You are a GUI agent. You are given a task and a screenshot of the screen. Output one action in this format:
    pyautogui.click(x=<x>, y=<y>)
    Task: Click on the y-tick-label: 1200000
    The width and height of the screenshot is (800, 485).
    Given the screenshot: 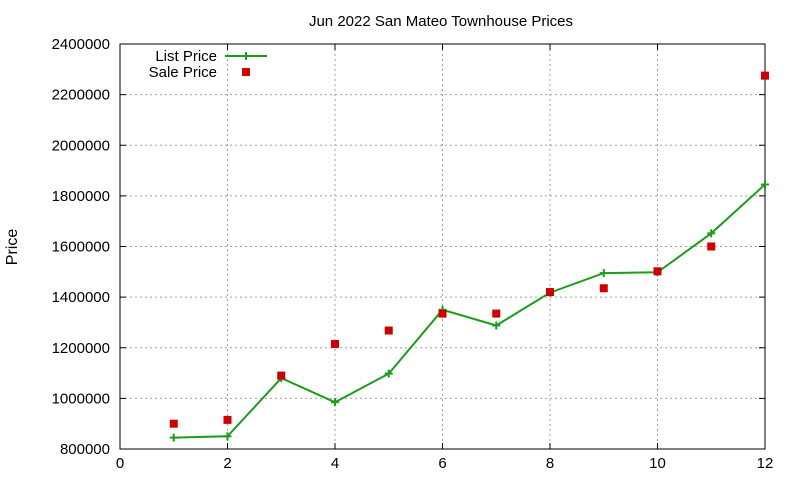 What is the action you would take?
    pyautogui.click(x=81, y=348)
    